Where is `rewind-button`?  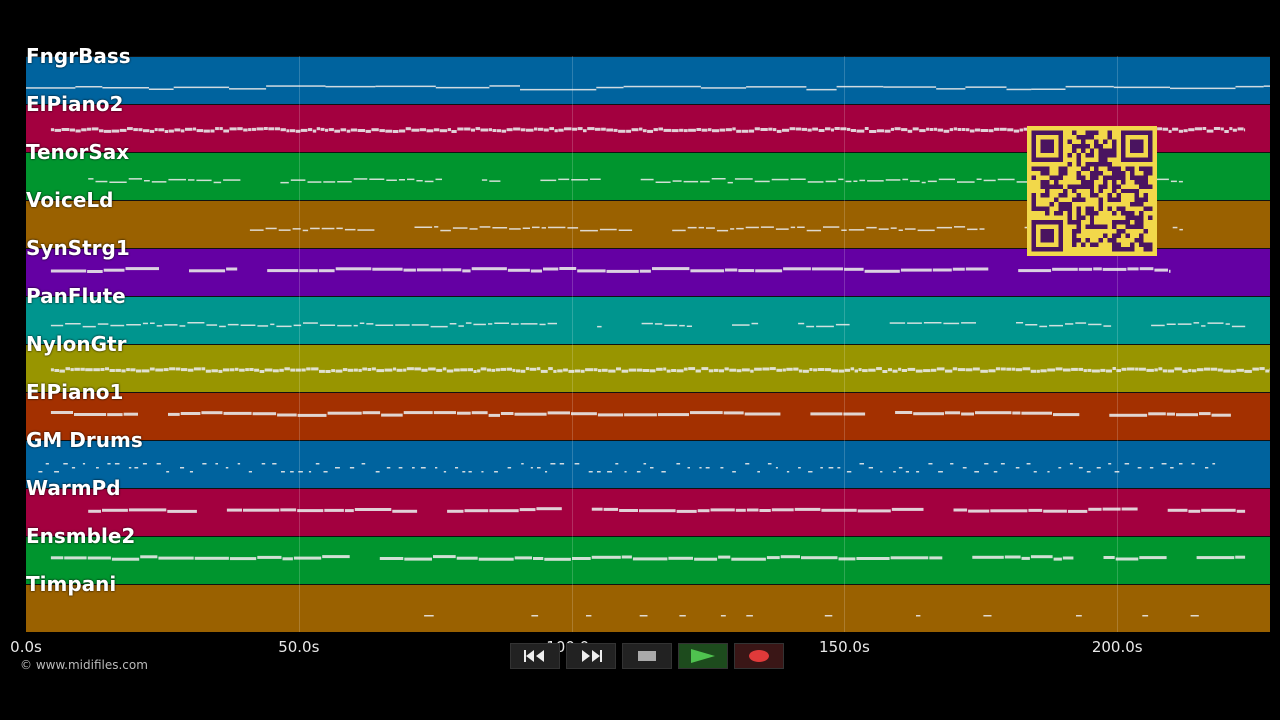
rewind-button is located at coordinates (535, 656).